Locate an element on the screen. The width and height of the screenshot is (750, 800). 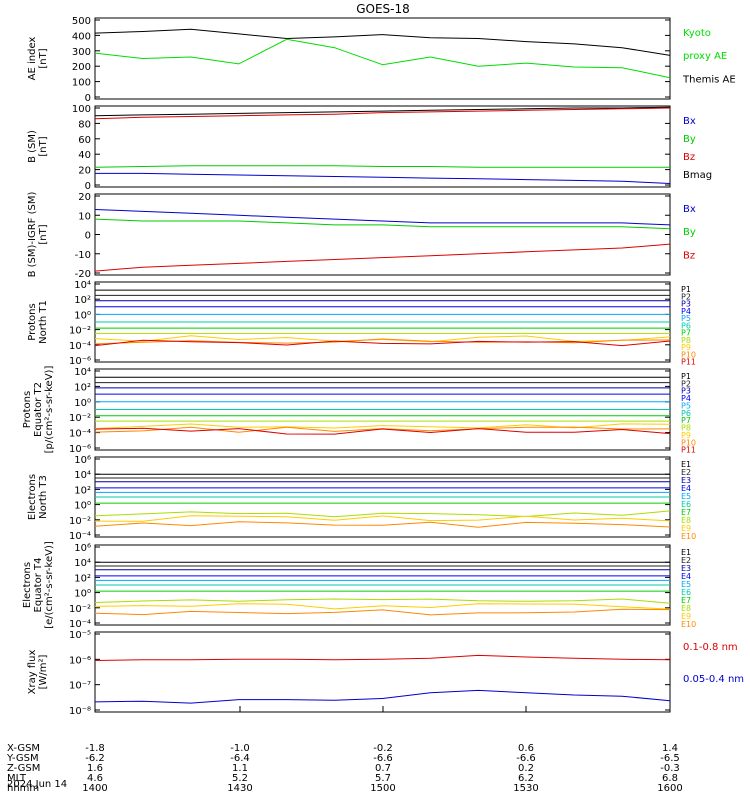
y-axis-label: [e/(cm²-s-sr-keV)] is located at coordinates (49, 585).